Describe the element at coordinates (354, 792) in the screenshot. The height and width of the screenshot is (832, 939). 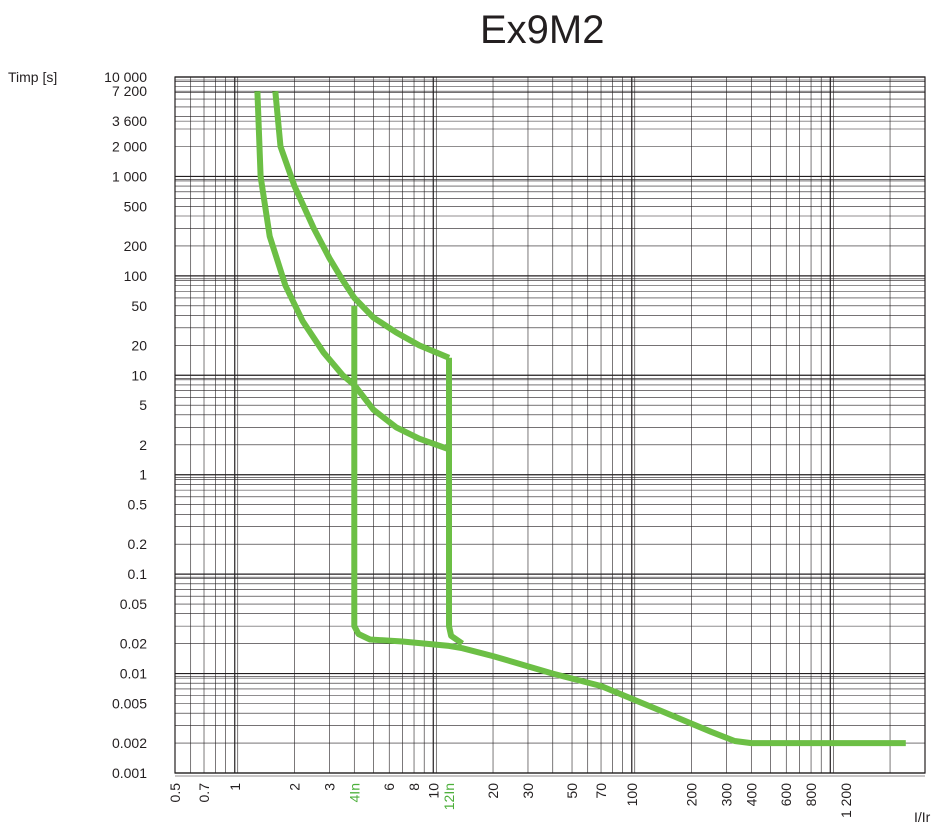
I see `x-tick-label: 4In` at that location.